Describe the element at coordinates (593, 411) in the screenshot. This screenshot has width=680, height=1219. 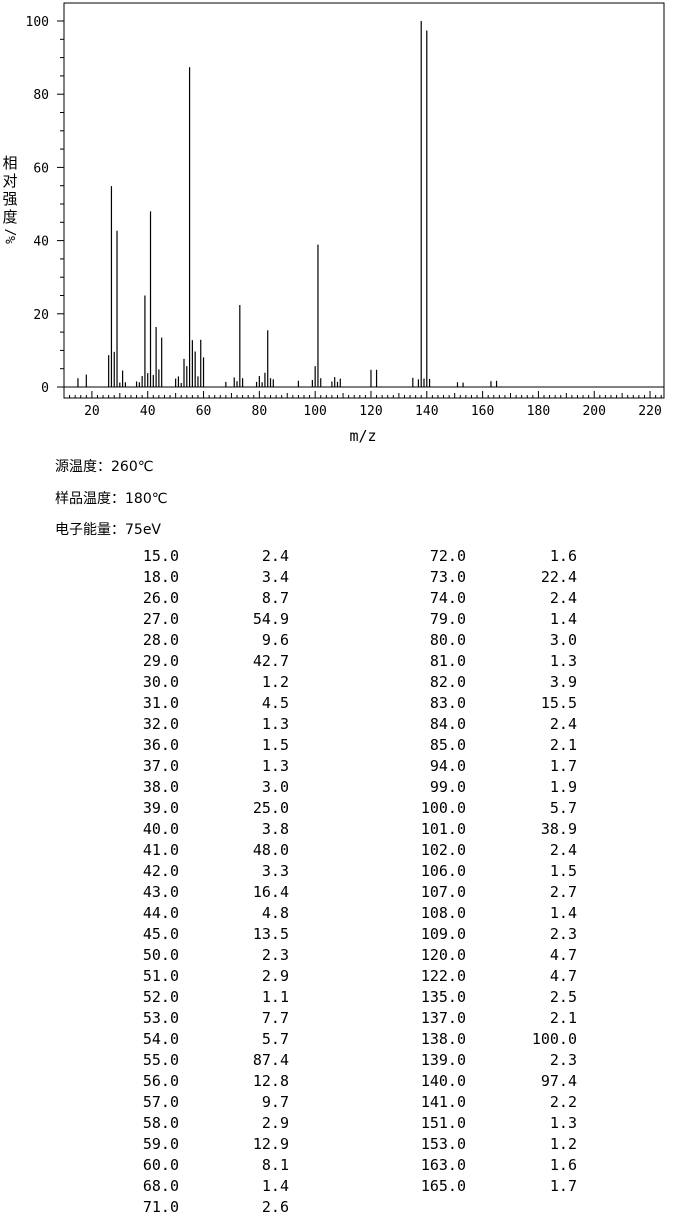
I see `x-tick-label: 200` at that location.